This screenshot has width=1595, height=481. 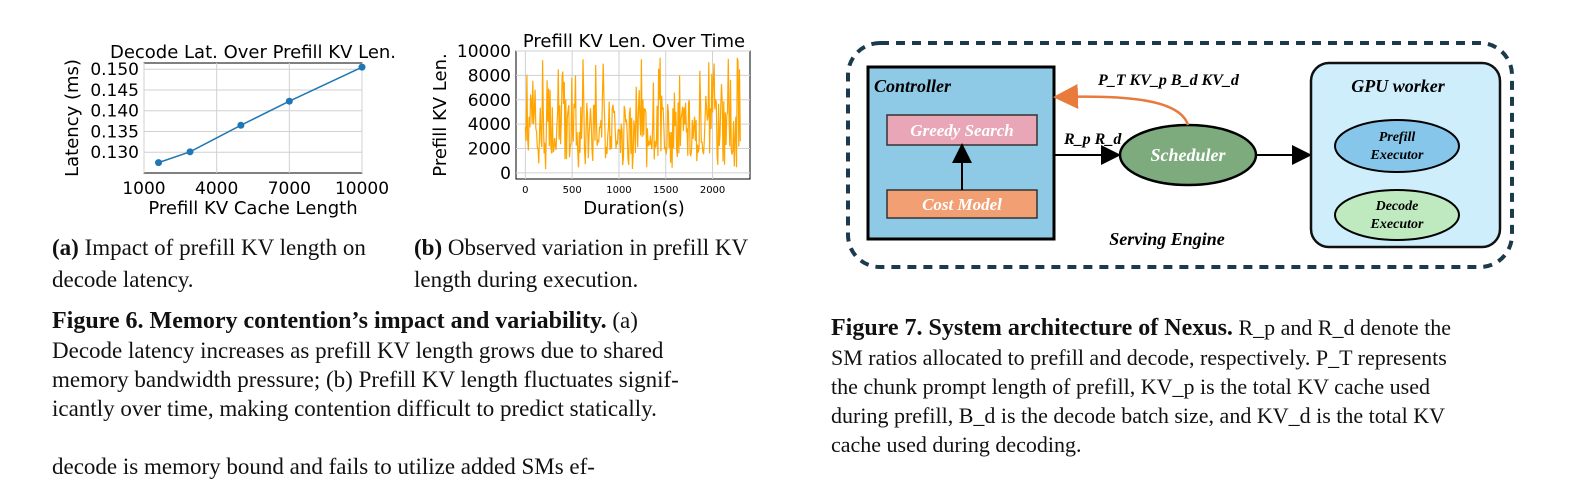 I want to click on prefill-executor-label-2: Executor, so click(x=1397, y=155).